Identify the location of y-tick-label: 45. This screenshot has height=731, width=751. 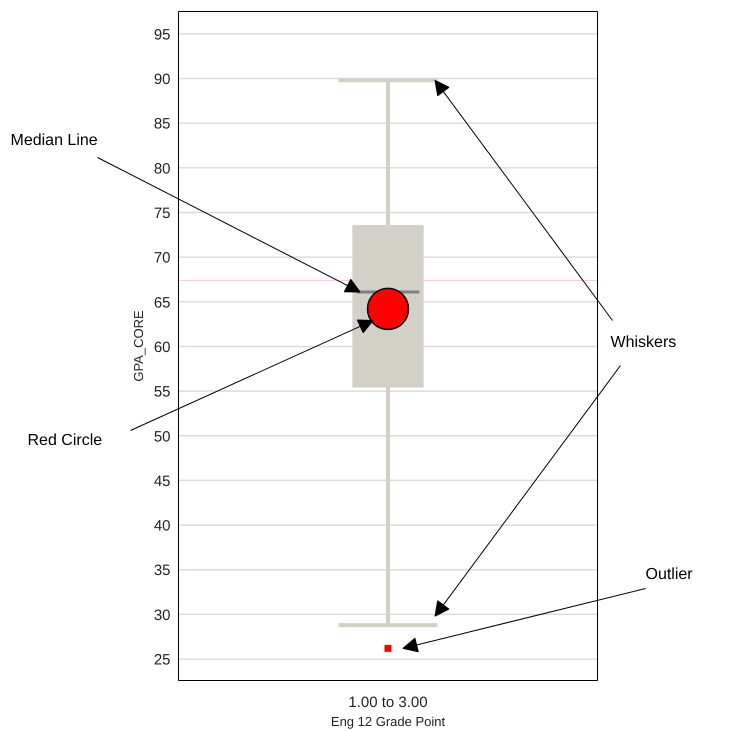
(162, 481).